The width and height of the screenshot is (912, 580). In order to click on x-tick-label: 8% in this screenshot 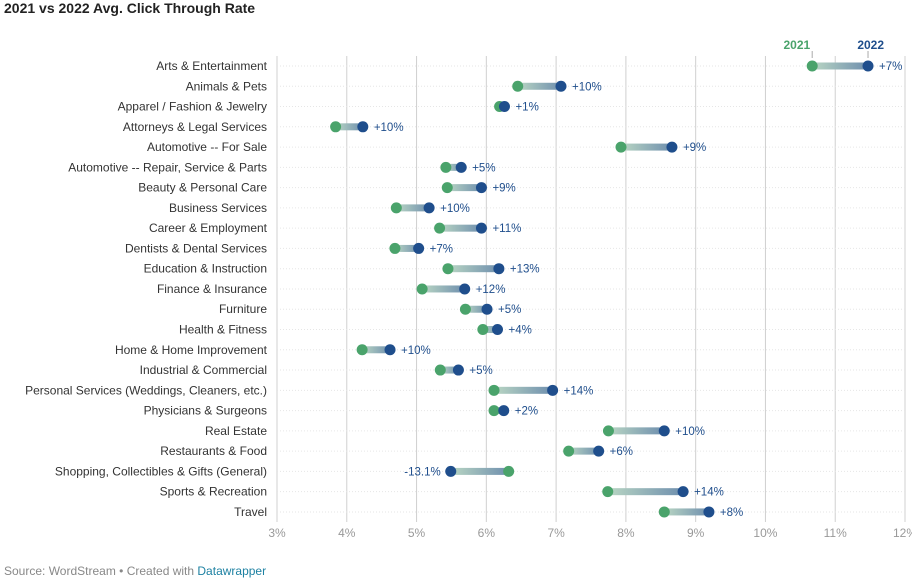, I will do `click(626, 533)`.